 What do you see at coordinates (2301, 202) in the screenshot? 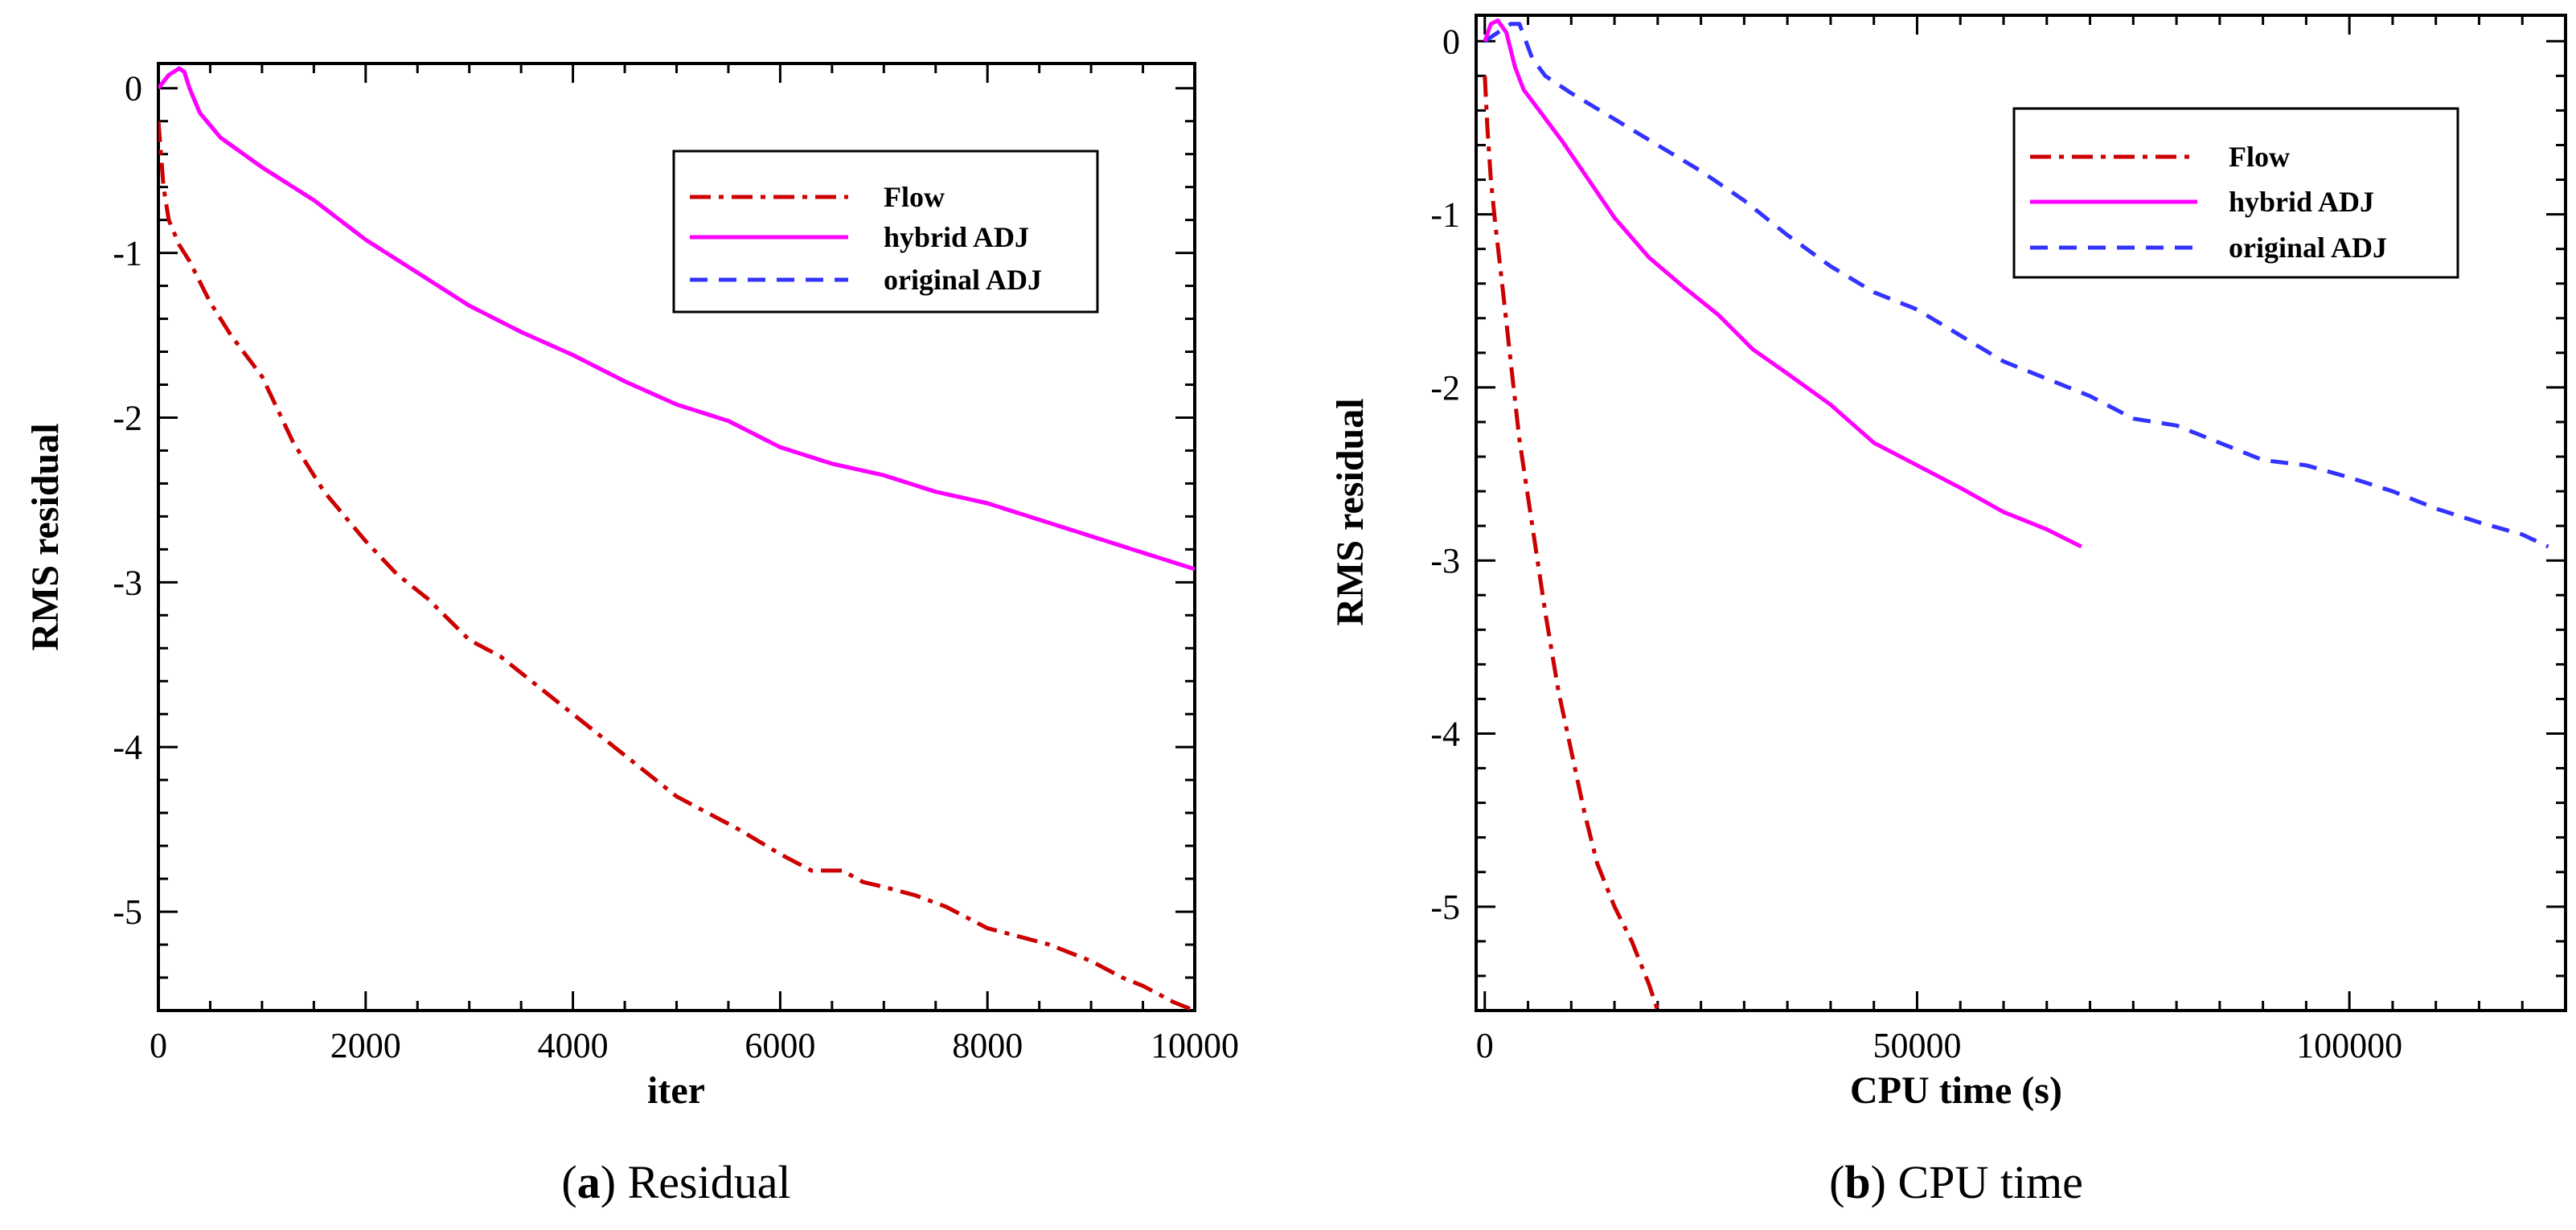
I see `panel-b-legend-label-hybrid: hybrid ADJ` at bounding box center [2301, 202].